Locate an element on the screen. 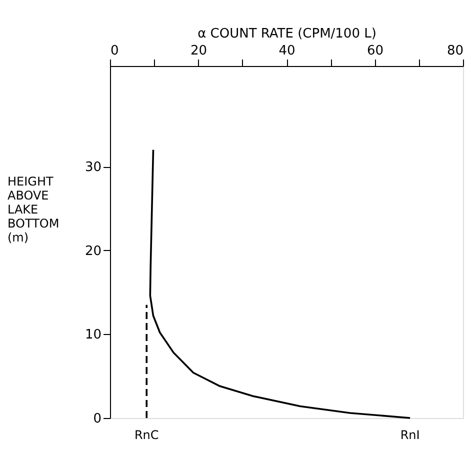 The width and height of the screenshot is (471, 451). y-tick-label: 0 is located at coordinates (97, 419).